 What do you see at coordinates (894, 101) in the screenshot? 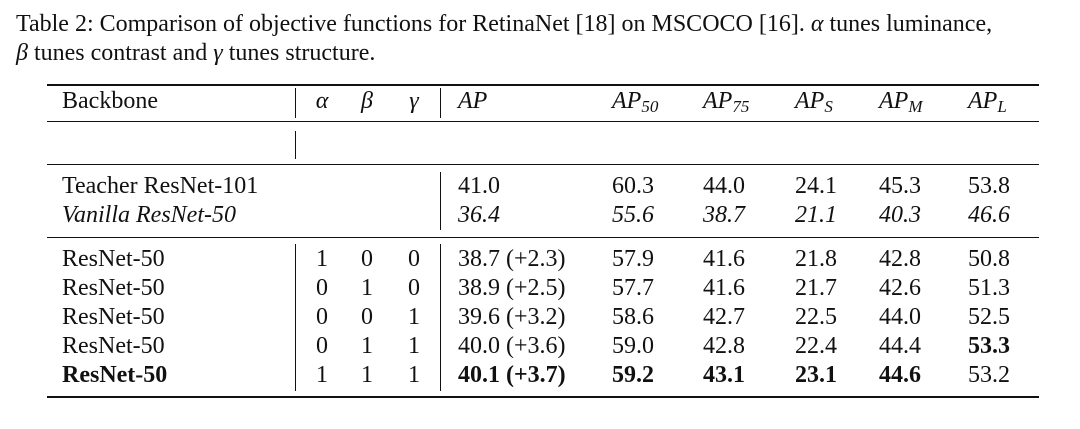
I see `header-apm-base: AP` at bounding box center [894, 101].